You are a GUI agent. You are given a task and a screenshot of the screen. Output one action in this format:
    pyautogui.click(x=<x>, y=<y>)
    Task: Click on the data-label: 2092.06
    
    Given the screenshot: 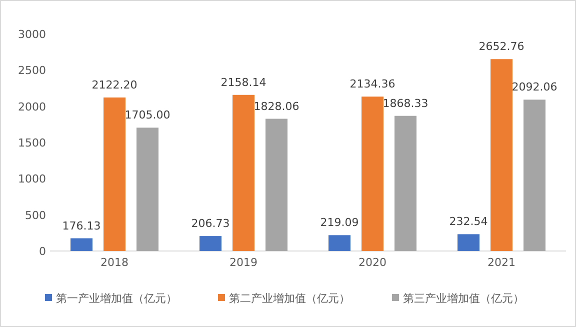 What is the action you would take?
    pyautogui.click(x=535, y=87)
    